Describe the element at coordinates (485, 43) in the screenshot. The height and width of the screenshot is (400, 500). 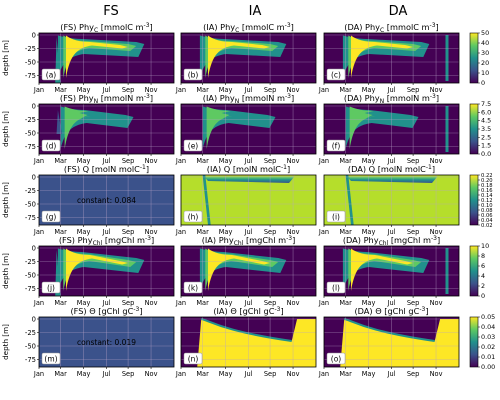
I see `colorbar-tick-label: 40` at that location.